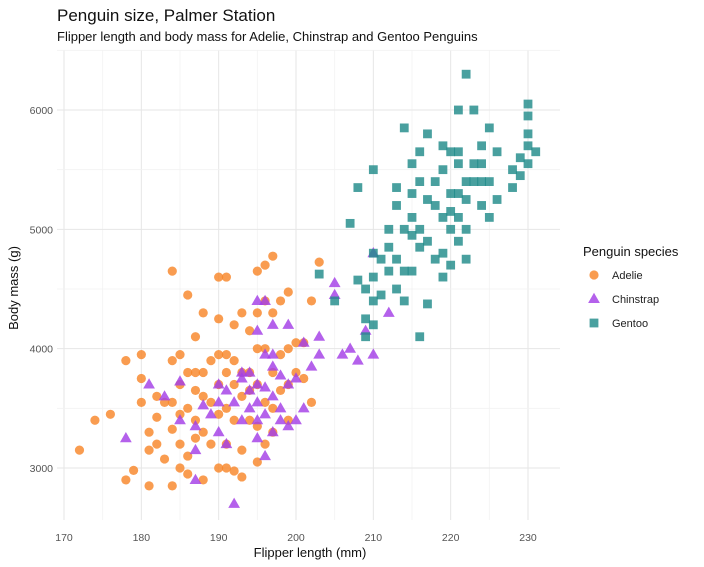  I want to click on y-tick-label: 6000, so click(42, 111).